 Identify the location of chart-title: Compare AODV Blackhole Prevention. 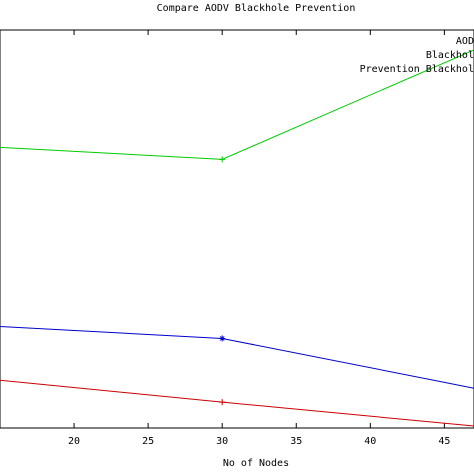
(256, 8).